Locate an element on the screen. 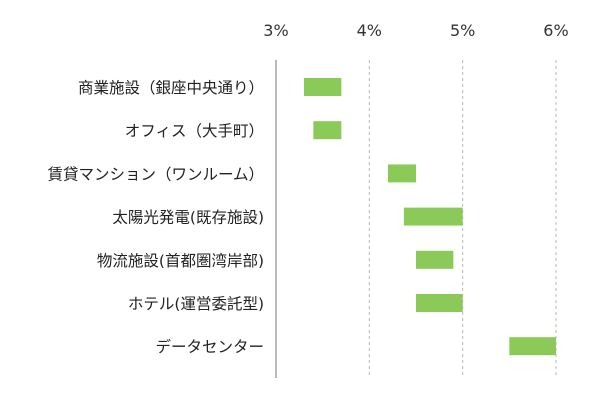  x-tick-label: 5% is located at coordinates (462, 30).